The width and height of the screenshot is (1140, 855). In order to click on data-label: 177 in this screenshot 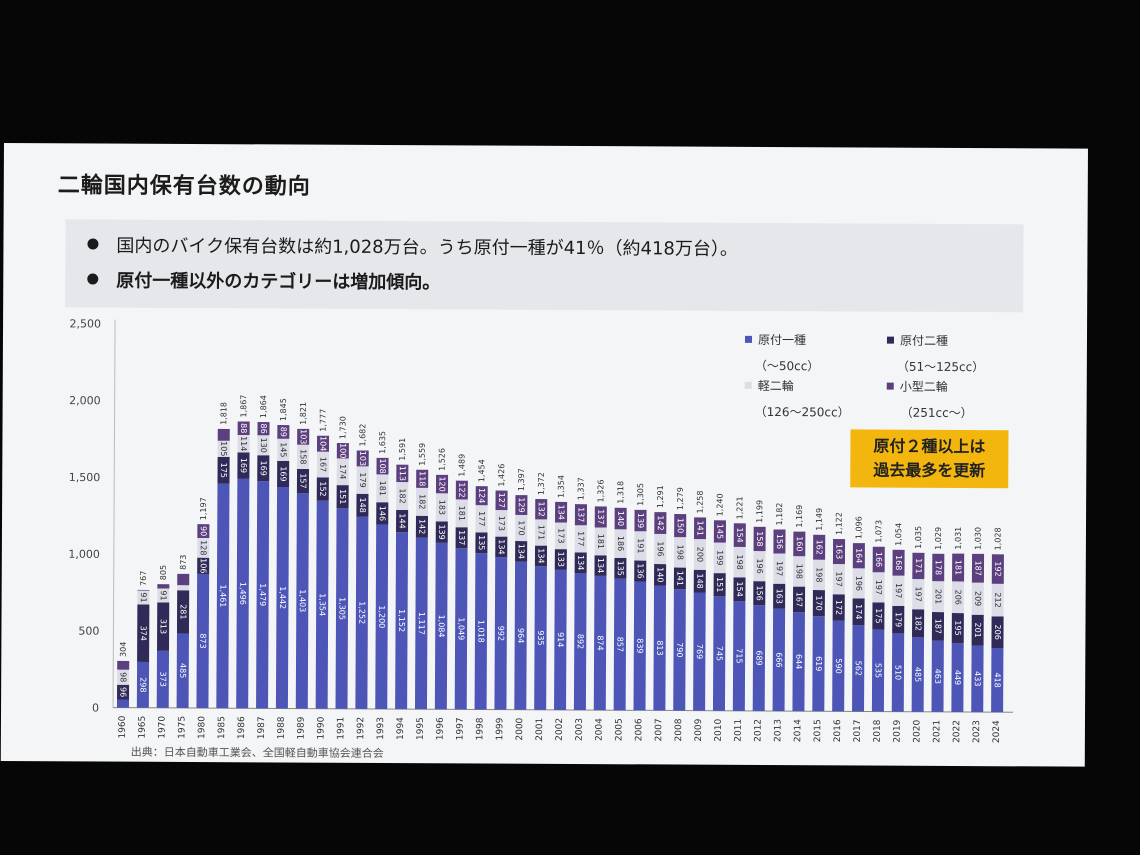, I will do `click(580, 538)`.